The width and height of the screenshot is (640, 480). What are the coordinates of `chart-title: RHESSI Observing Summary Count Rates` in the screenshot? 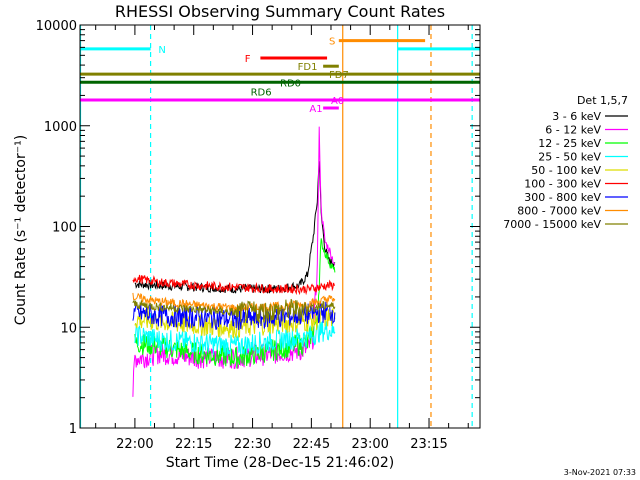 It's located at (280, 11).